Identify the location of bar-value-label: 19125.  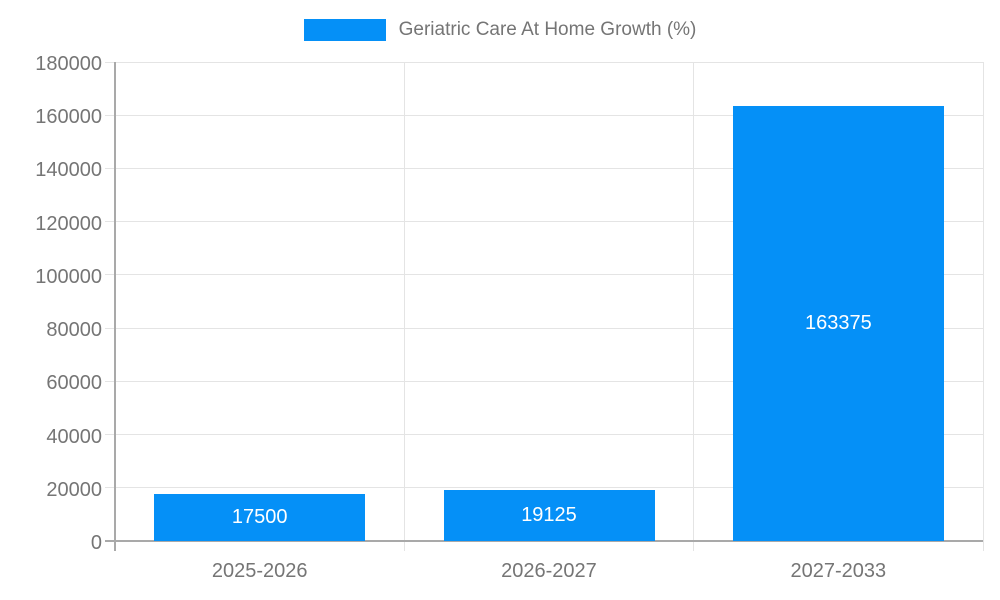
(549, 515).